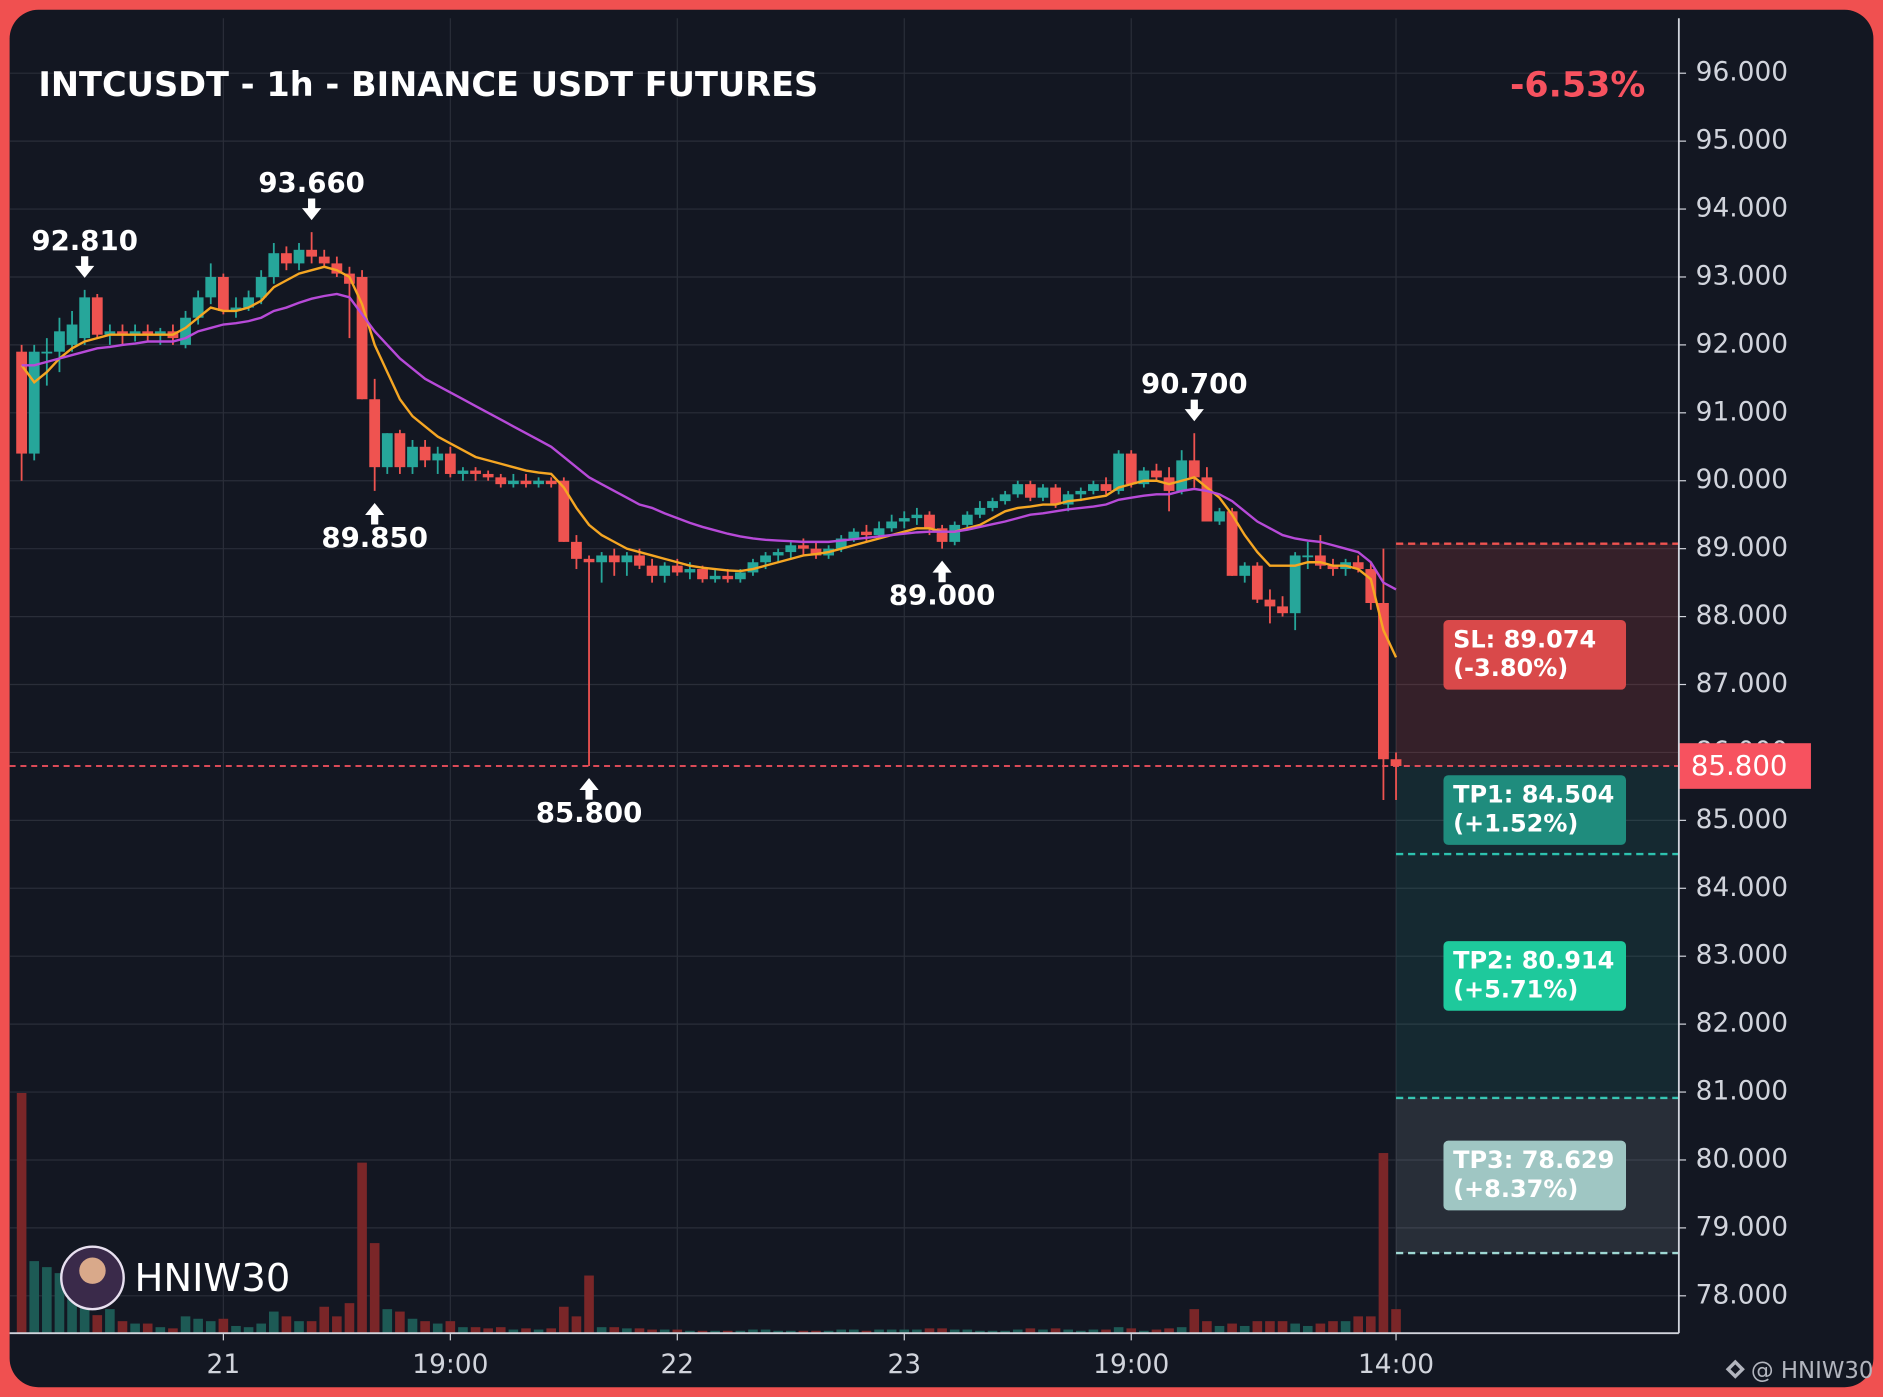 The height and width of the screenshot is (1397, 1883). Describe the element at coordinates (1577, 86) in the screenshot. I see `change: -6.53%` at that location.